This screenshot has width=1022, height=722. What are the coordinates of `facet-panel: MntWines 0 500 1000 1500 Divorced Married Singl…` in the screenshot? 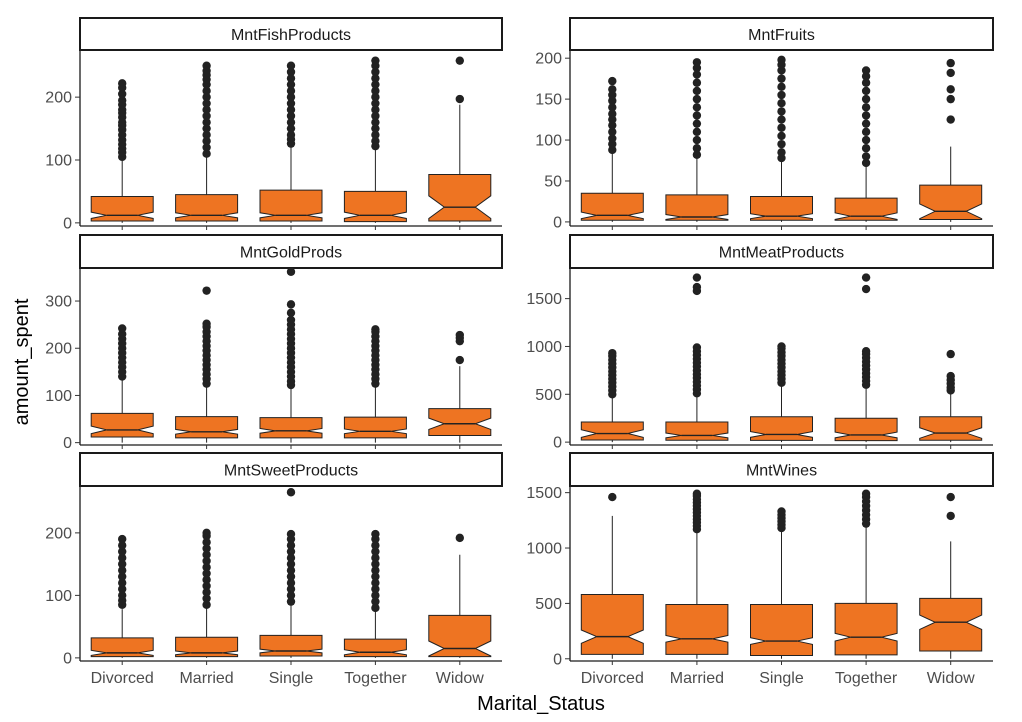 It's located at (760, 569).